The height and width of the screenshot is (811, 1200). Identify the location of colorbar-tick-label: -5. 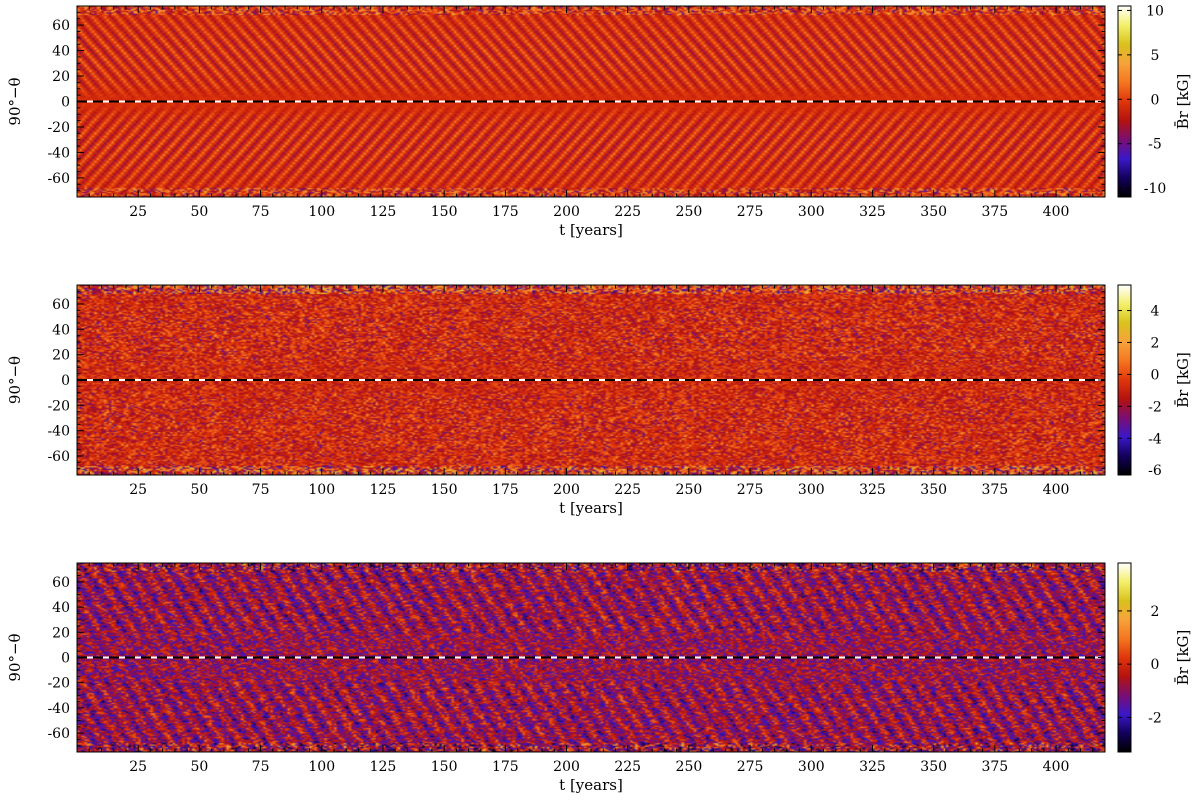
(1155, 145).